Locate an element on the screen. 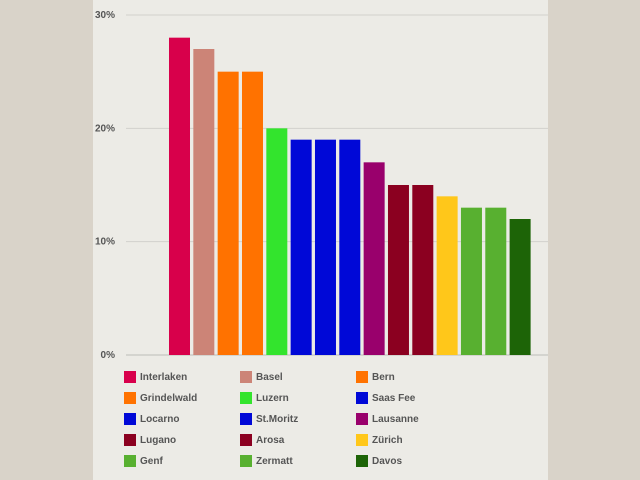 Image resolution: width=640 pixels, height=480 pixels. bar-lugano is located at coordinates (398, 270).